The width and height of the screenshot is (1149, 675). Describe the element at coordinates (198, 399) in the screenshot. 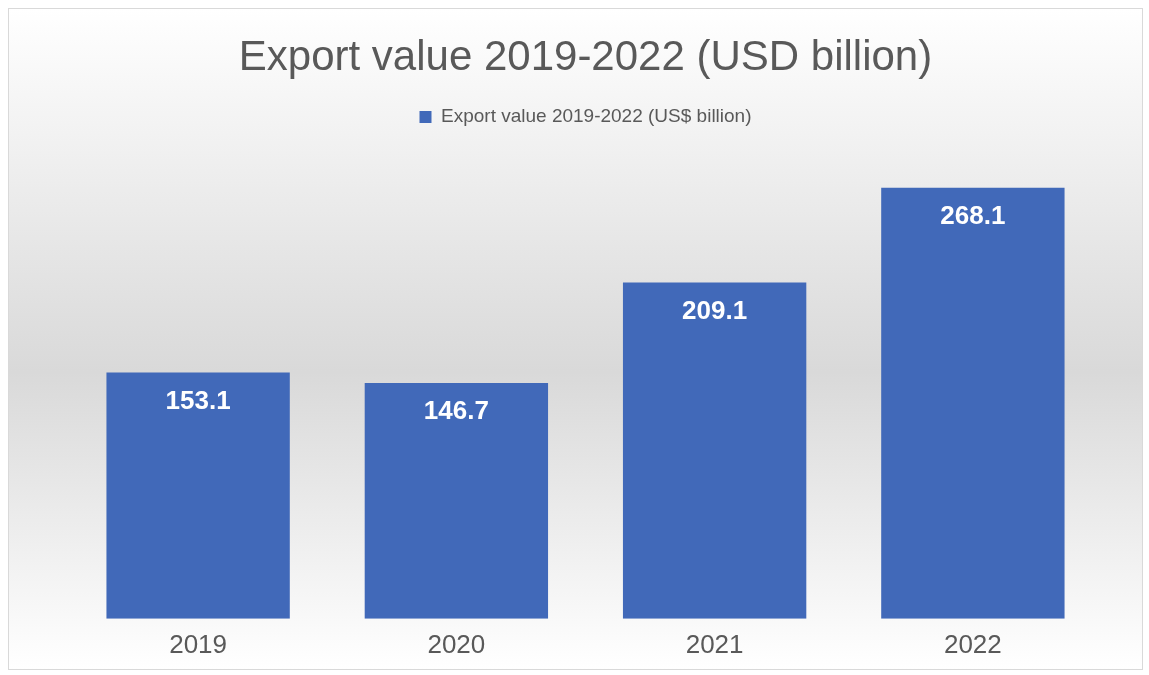

I see `data-label: 153.1` at that location.